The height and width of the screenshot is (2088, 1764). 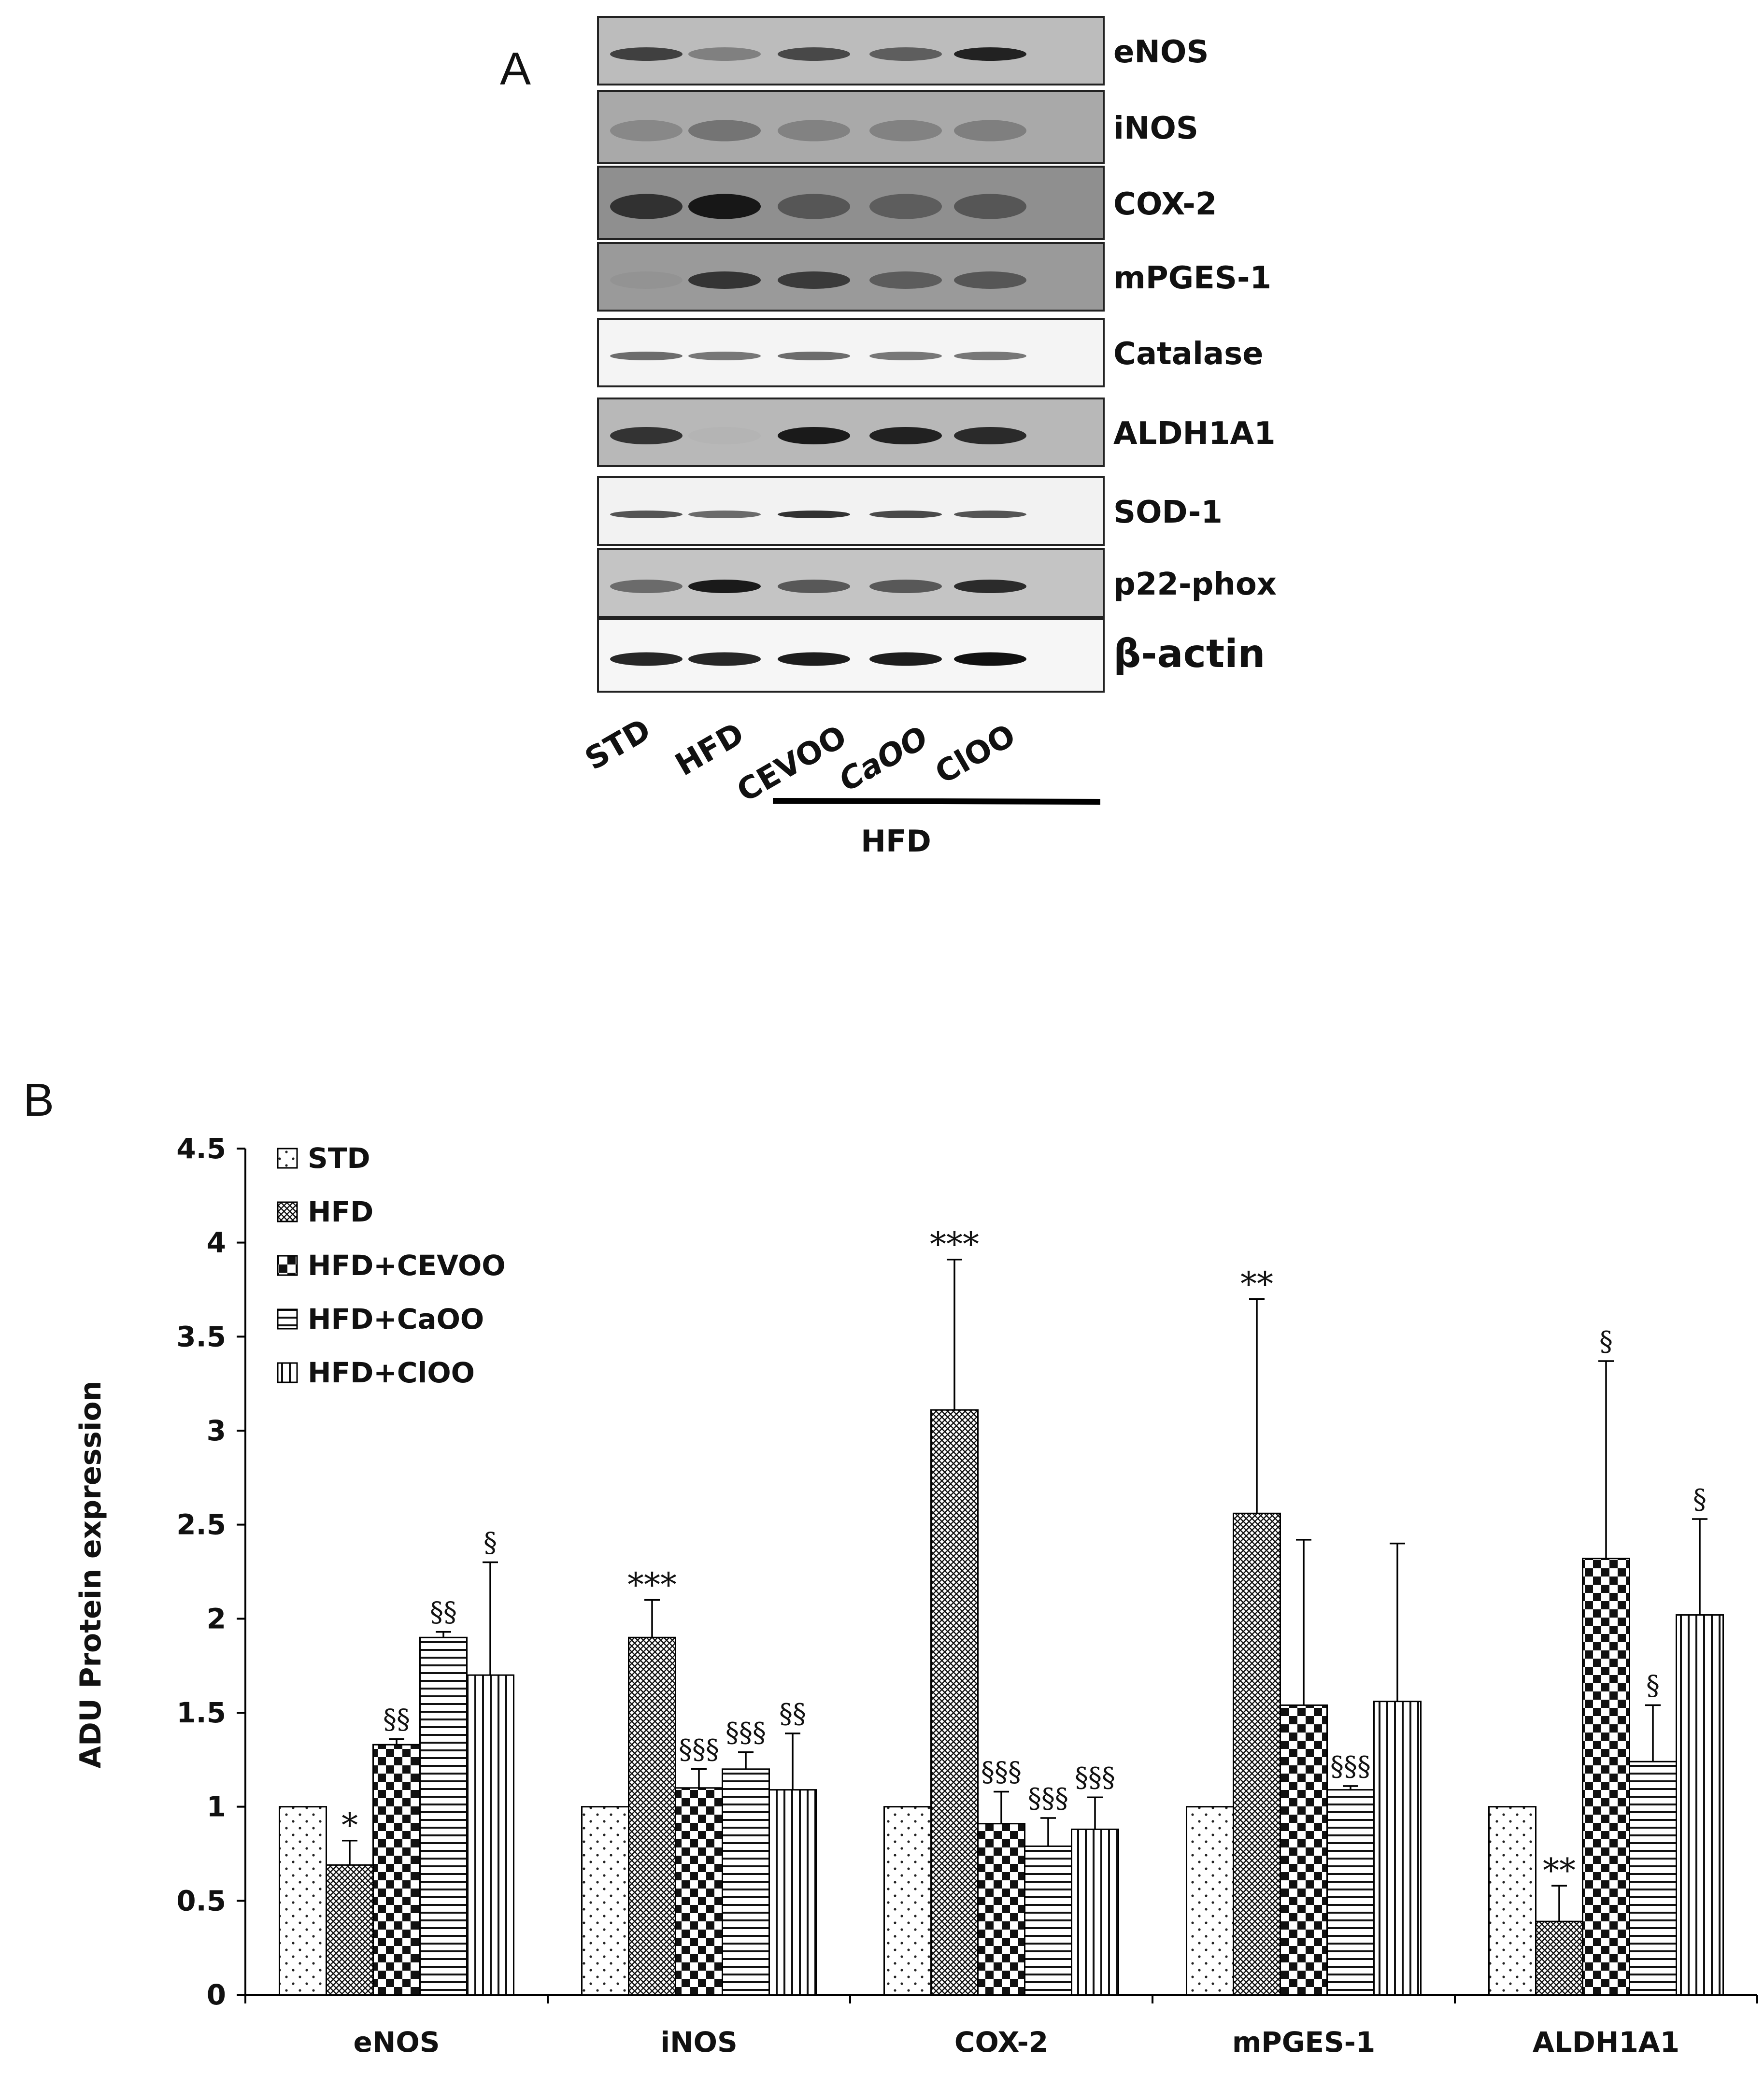 I want to click on protein-label: Catalase, so click(x=1188, y=354).